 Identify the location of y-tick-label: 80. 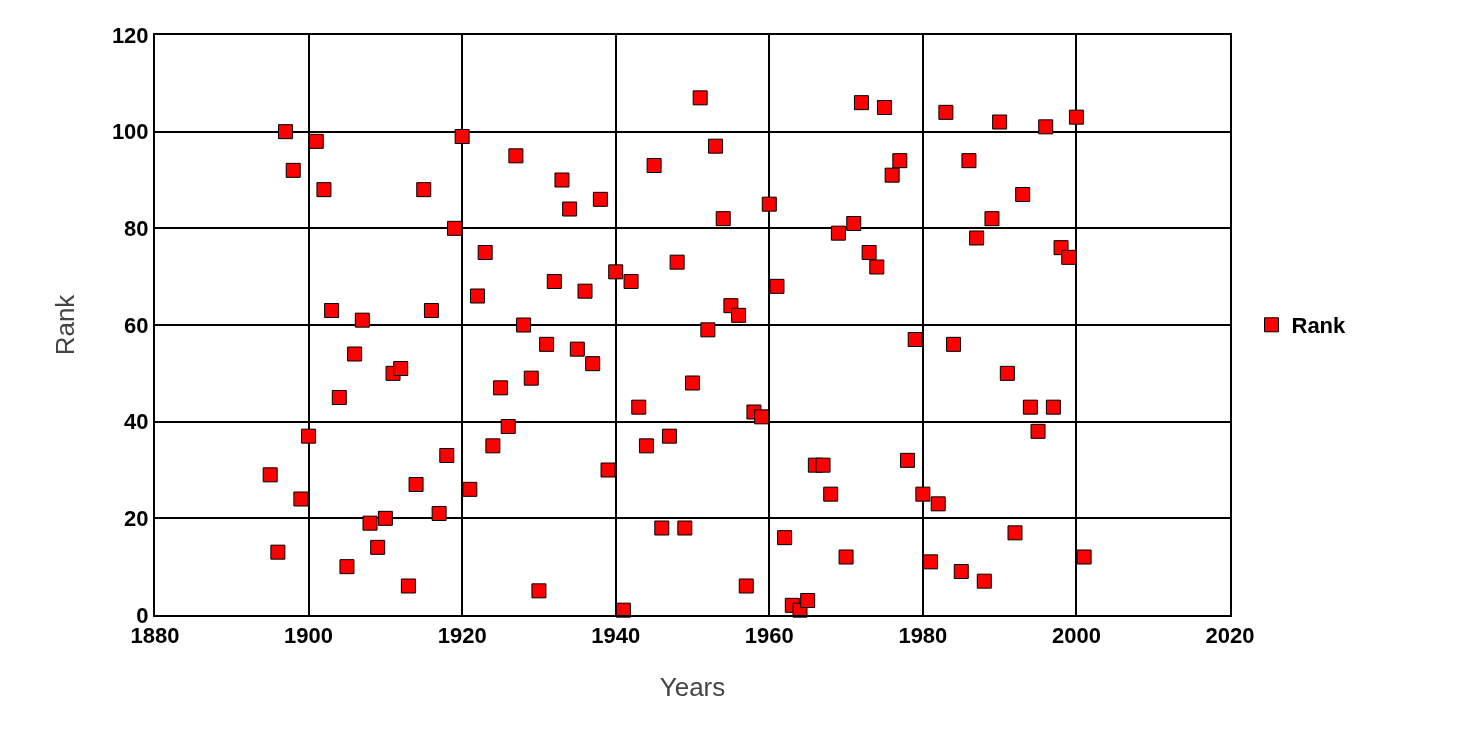
(136, 229).